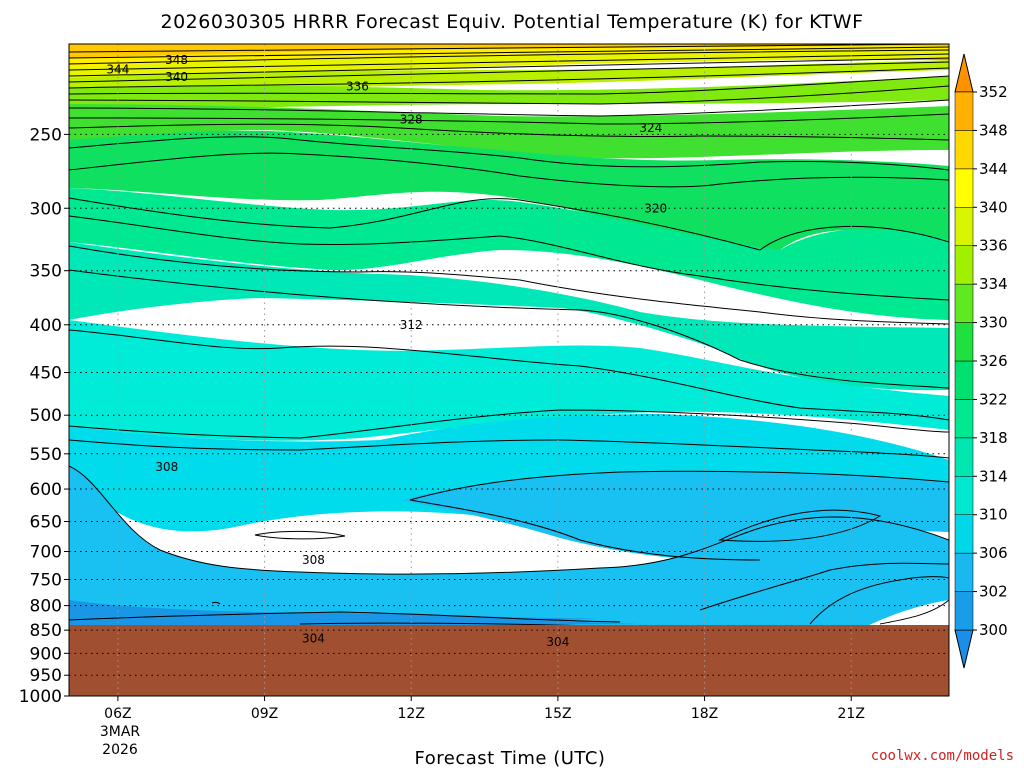 Image resolution: width=1024 pixels, height=768 pixels. Describe the element at coordinates (46, 326) in the screenshot. I see `y-tick-label: 400` at that location.